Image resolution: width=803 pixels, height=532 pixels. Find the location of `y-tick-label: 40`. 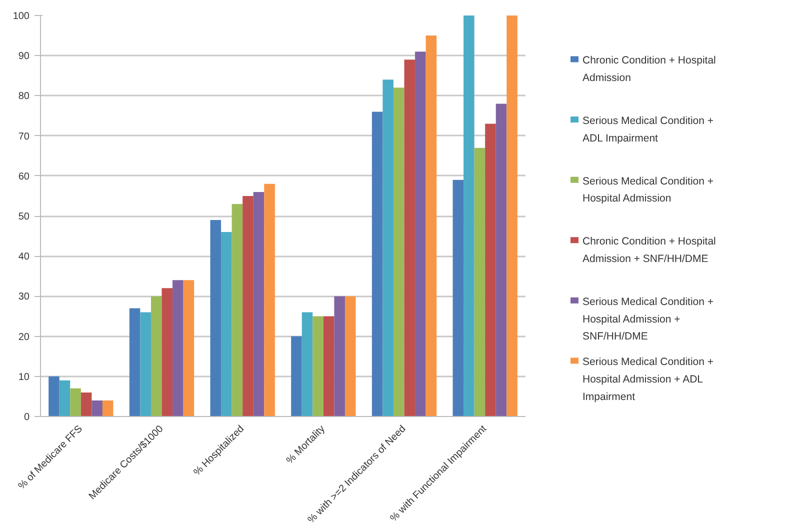

y-tick-label: 40 is located at coordinates (24, 257).